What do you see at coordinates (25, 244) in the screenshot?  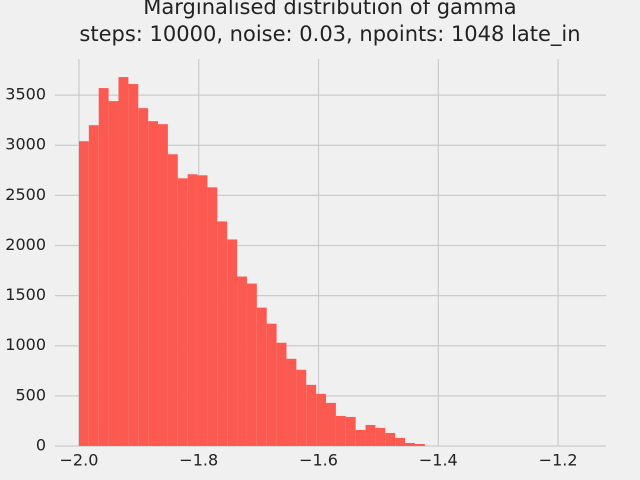 I see `y-tick-label: 2000` at bounding box center [25, 244].